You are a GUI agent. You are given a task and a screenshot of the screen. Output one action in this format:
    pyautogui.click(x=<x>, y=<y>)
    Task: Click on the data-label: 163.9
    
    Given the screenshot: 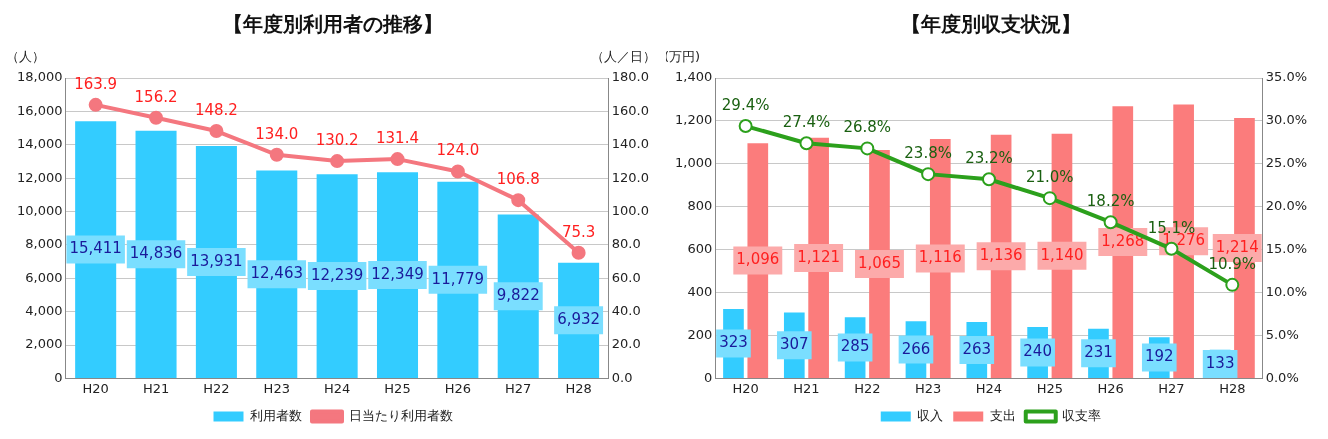 What is the action you would take?
    pyautogui.click(x=96, y=83)
    